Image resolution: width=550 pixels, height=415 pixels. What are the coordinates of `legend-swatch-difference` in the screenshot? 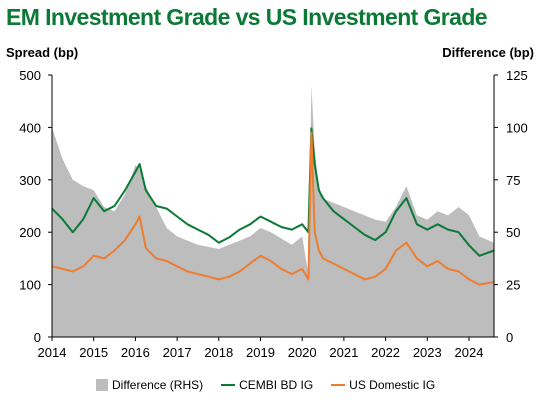 It's located at (102, 385).